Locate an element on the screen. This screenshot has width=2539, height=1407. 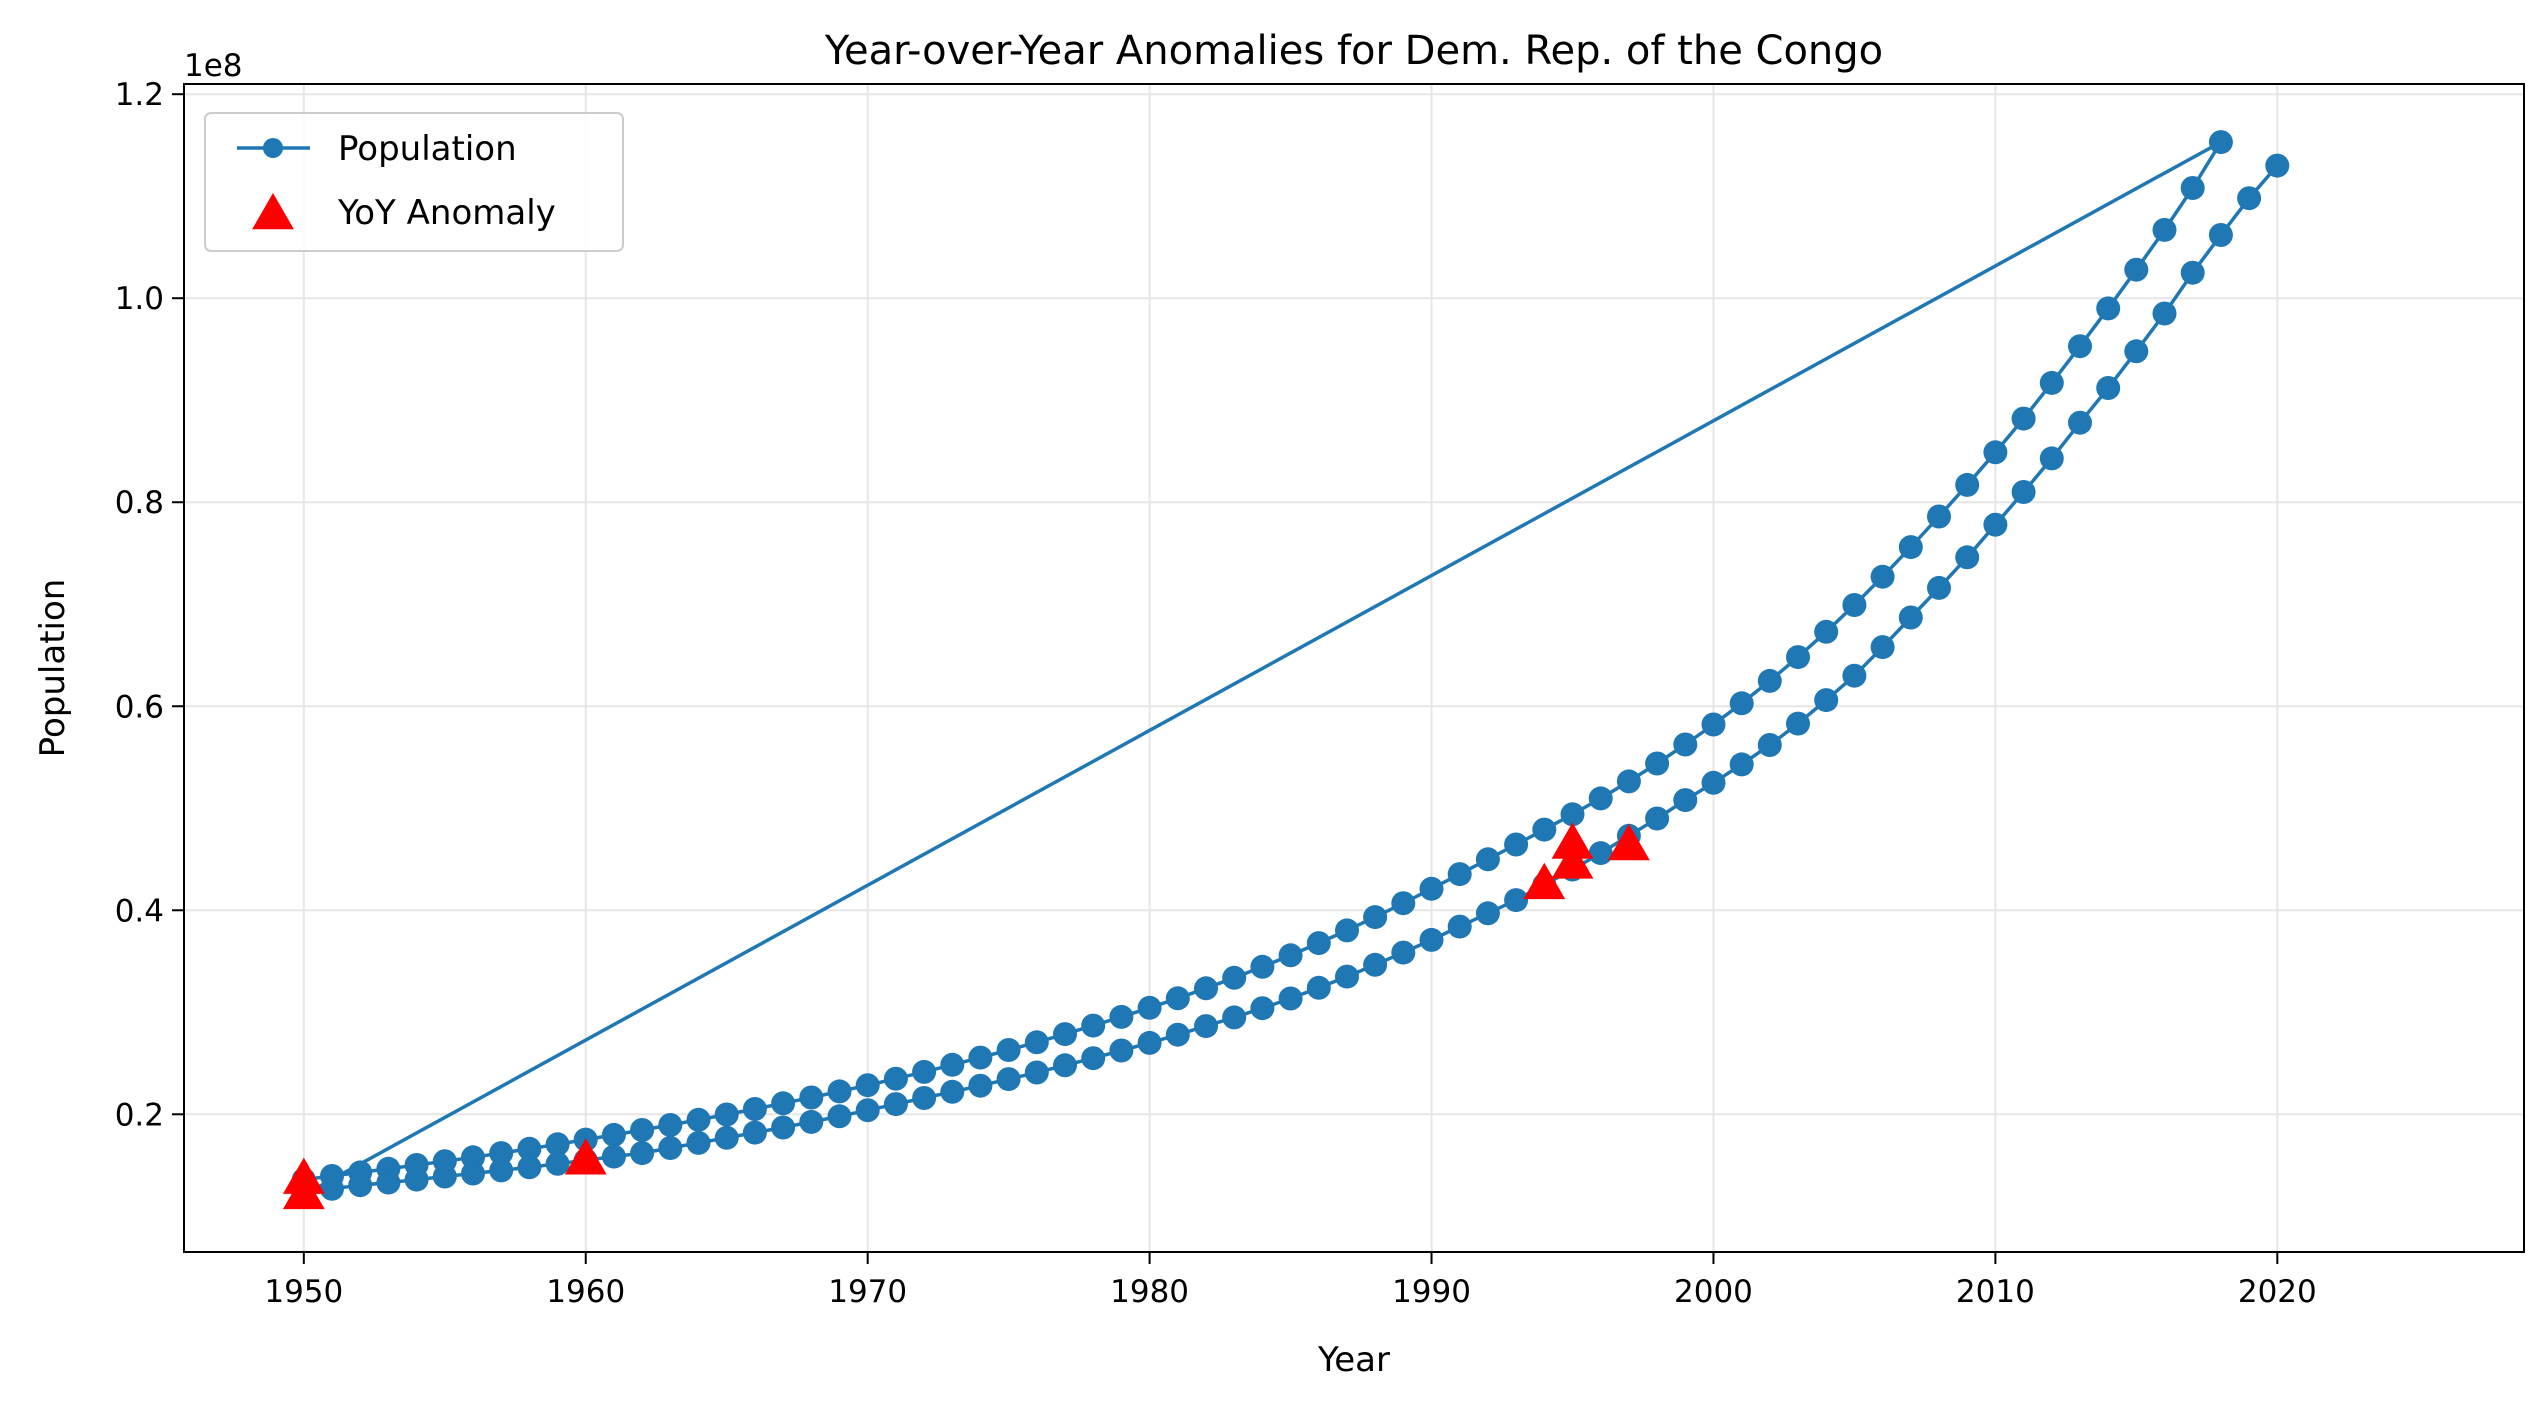
x-tick-label: 2000 is located at coordinates (1713, 1292).